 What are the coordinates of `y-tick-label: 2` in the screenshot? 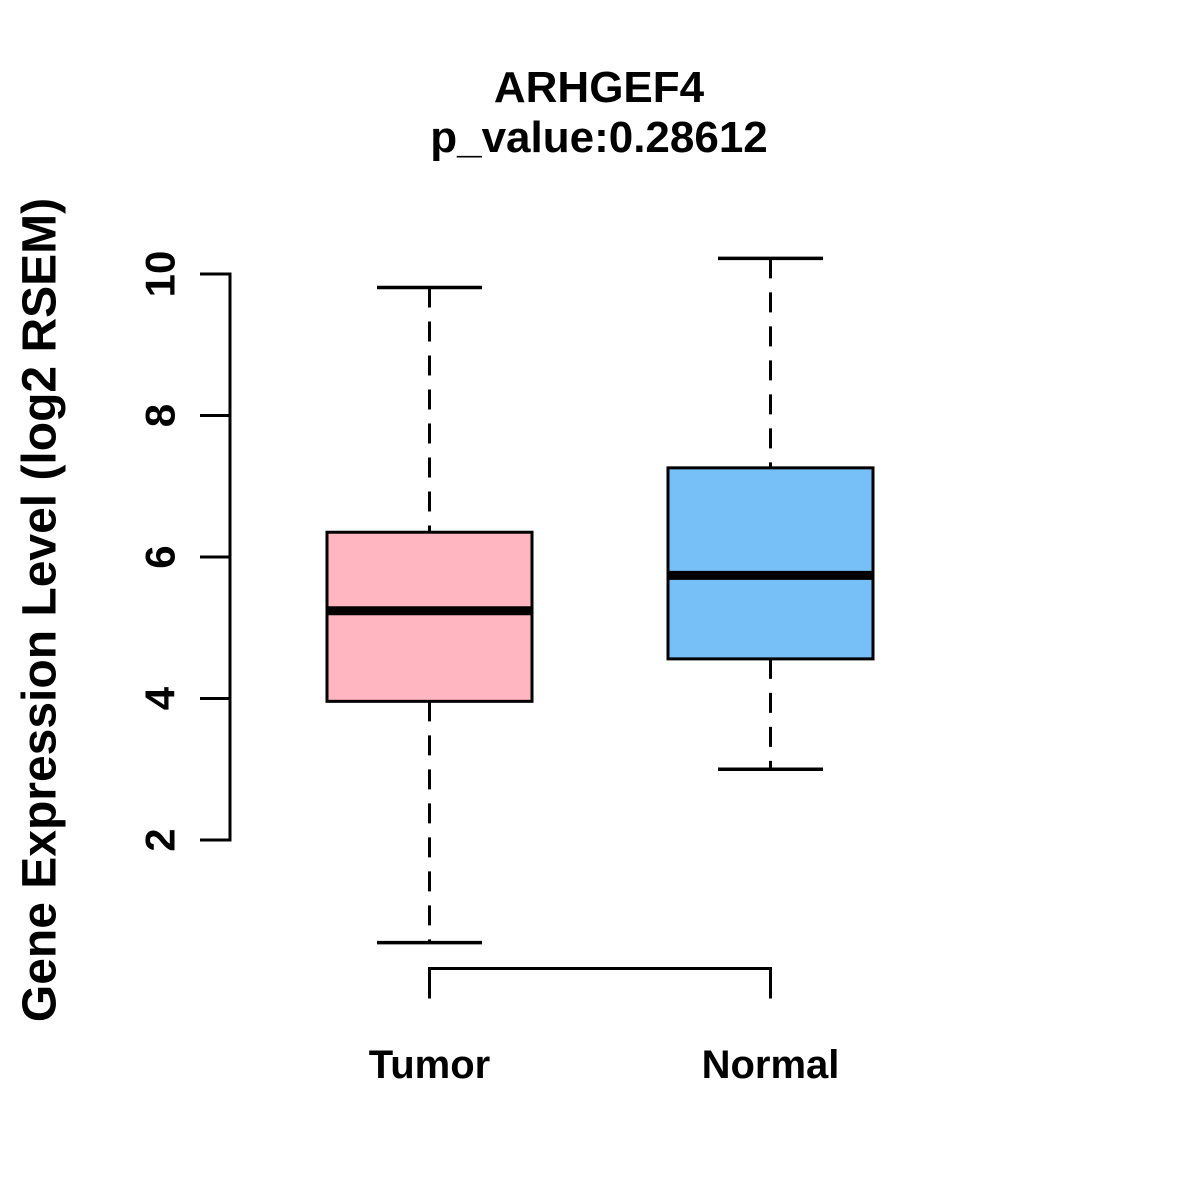 It's located at (160, 839).